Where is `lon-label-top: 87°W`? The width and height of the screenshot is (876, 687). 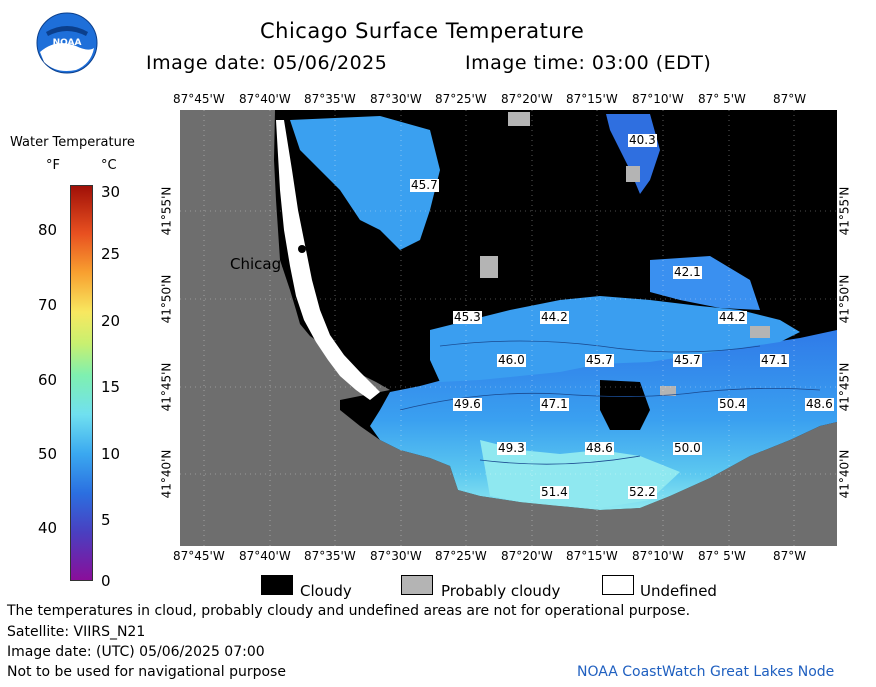 lon-label-top: 87°W is located at coordinates (790, 99).